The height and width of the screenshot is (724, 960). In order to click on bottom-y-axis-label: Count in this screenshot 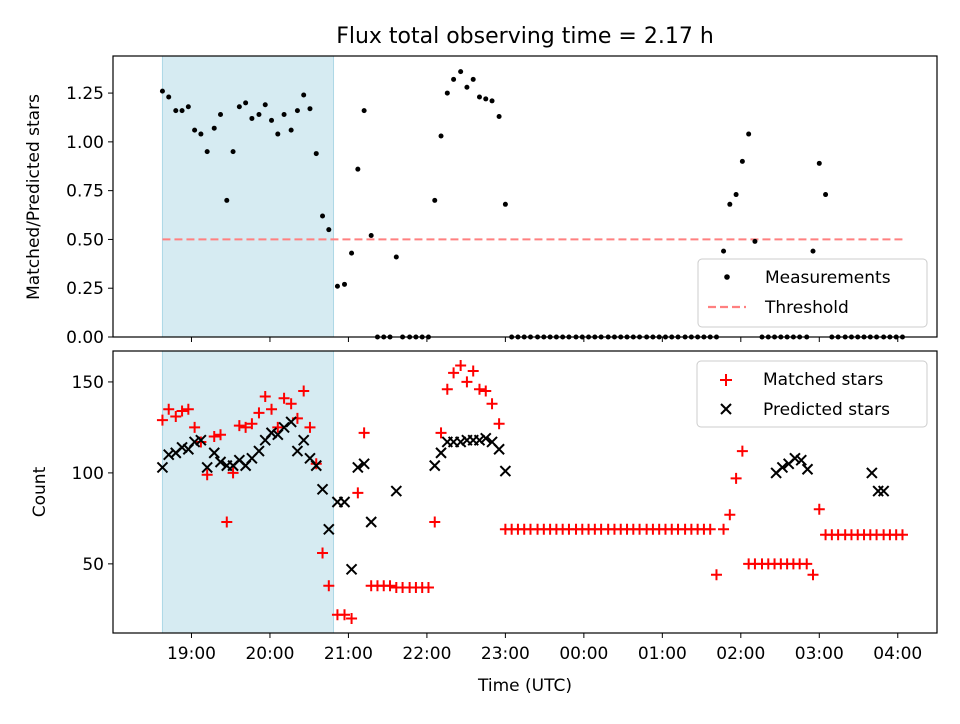, I will do `click(40, 491)`.